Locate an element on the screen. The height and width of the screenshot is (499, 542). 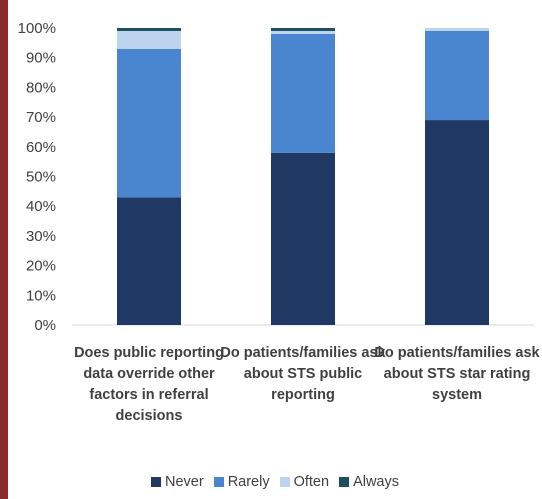
y-tick-label: 40% is located at coordinates (41, 206).